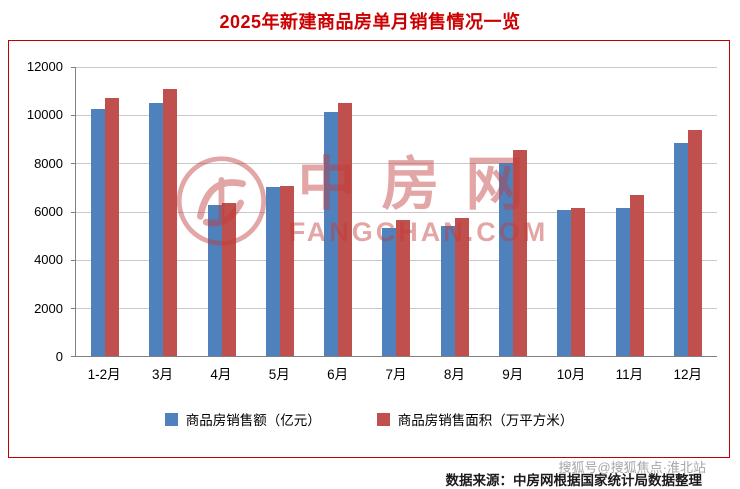 The image size is (740, 489). What do you see at coordinates (44, 115) in the screenshot?
I see `y-axis-label: 10000` at bounding box center [44, 115].